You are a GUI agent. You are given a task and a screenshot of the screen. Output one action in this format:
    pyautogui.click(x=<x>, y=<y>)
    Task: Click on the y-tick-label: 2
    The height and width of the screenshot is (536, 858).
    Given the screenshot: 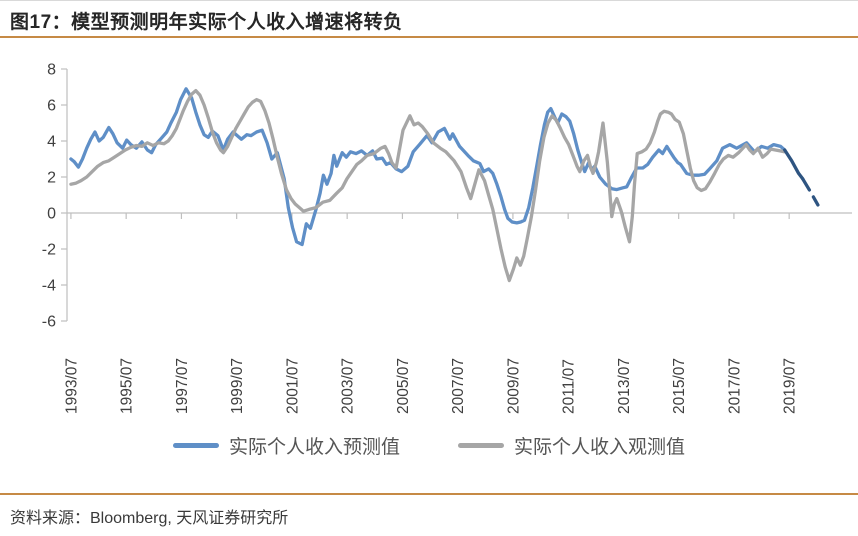 What is the action you would take?
    pyautogui.click(x=51, y=178)
    